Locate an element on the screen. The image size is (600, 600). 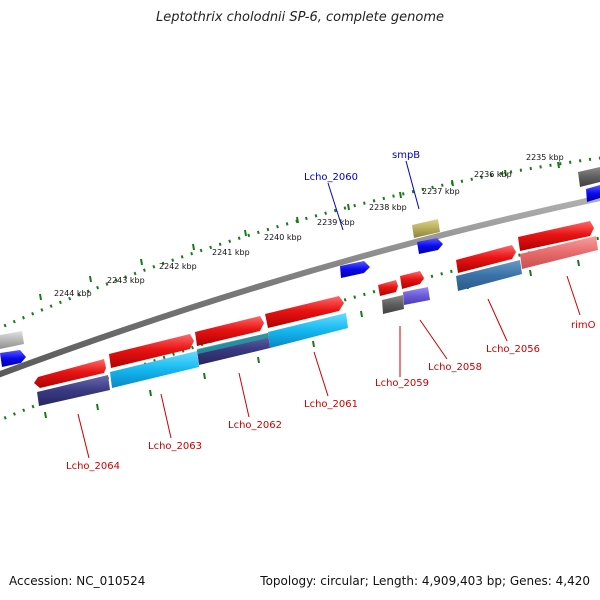
feature-rimO-cds is located at coordinates (559, 252).